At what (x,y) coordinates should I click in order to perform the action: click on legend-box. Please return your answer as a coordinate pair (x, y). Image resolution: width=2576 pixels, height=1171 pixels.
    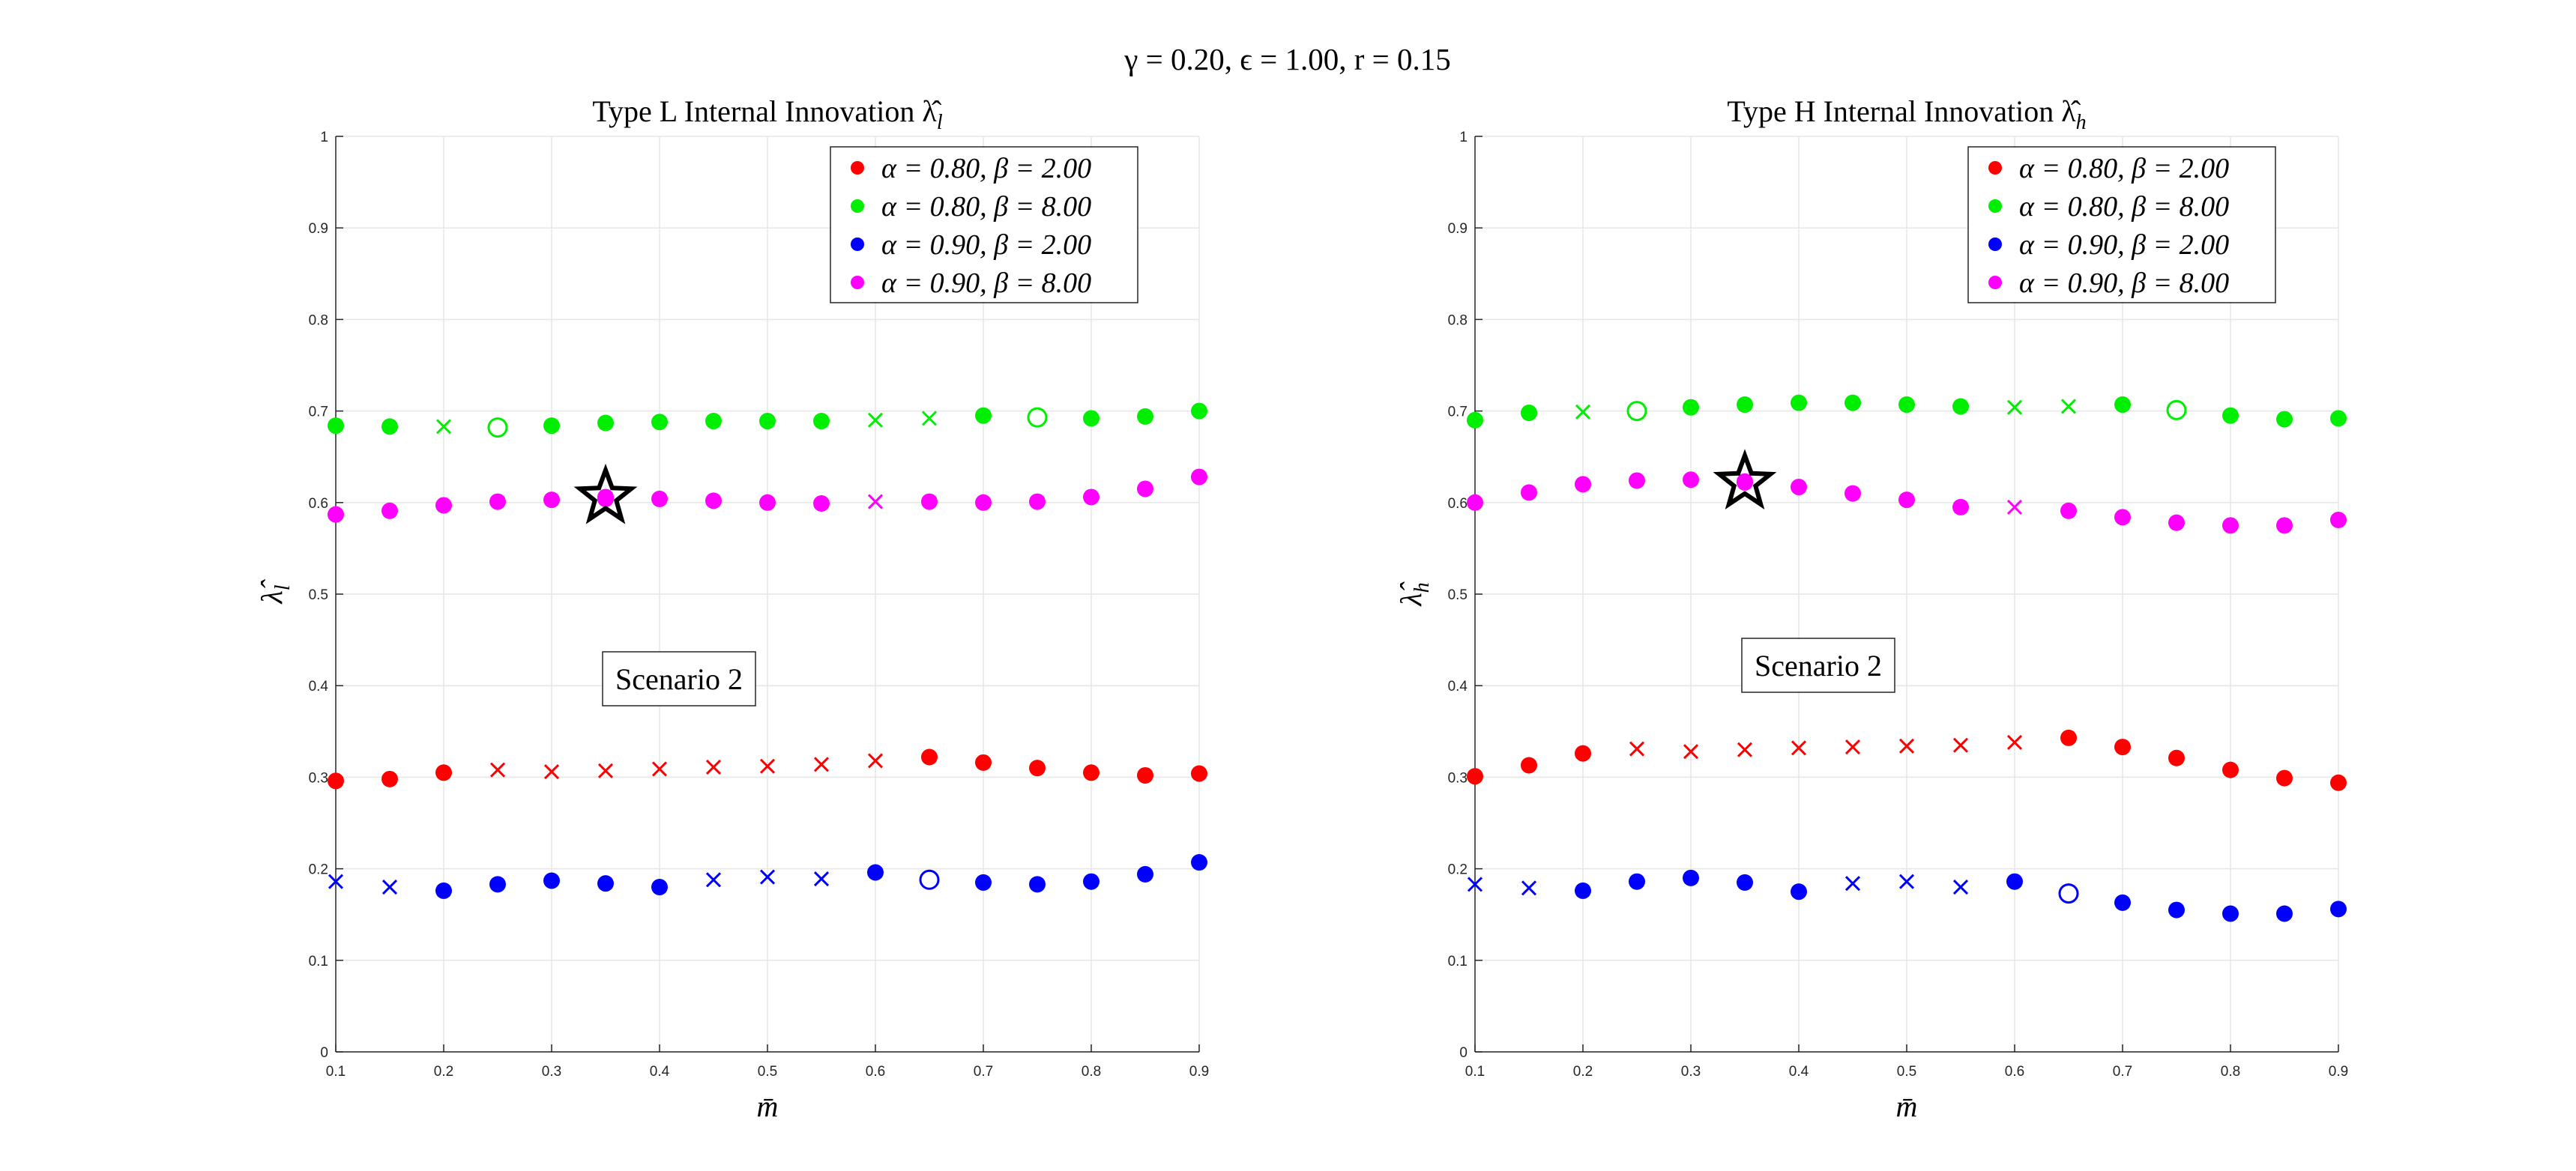
    Looking at the image, I should click on (2121, 224).